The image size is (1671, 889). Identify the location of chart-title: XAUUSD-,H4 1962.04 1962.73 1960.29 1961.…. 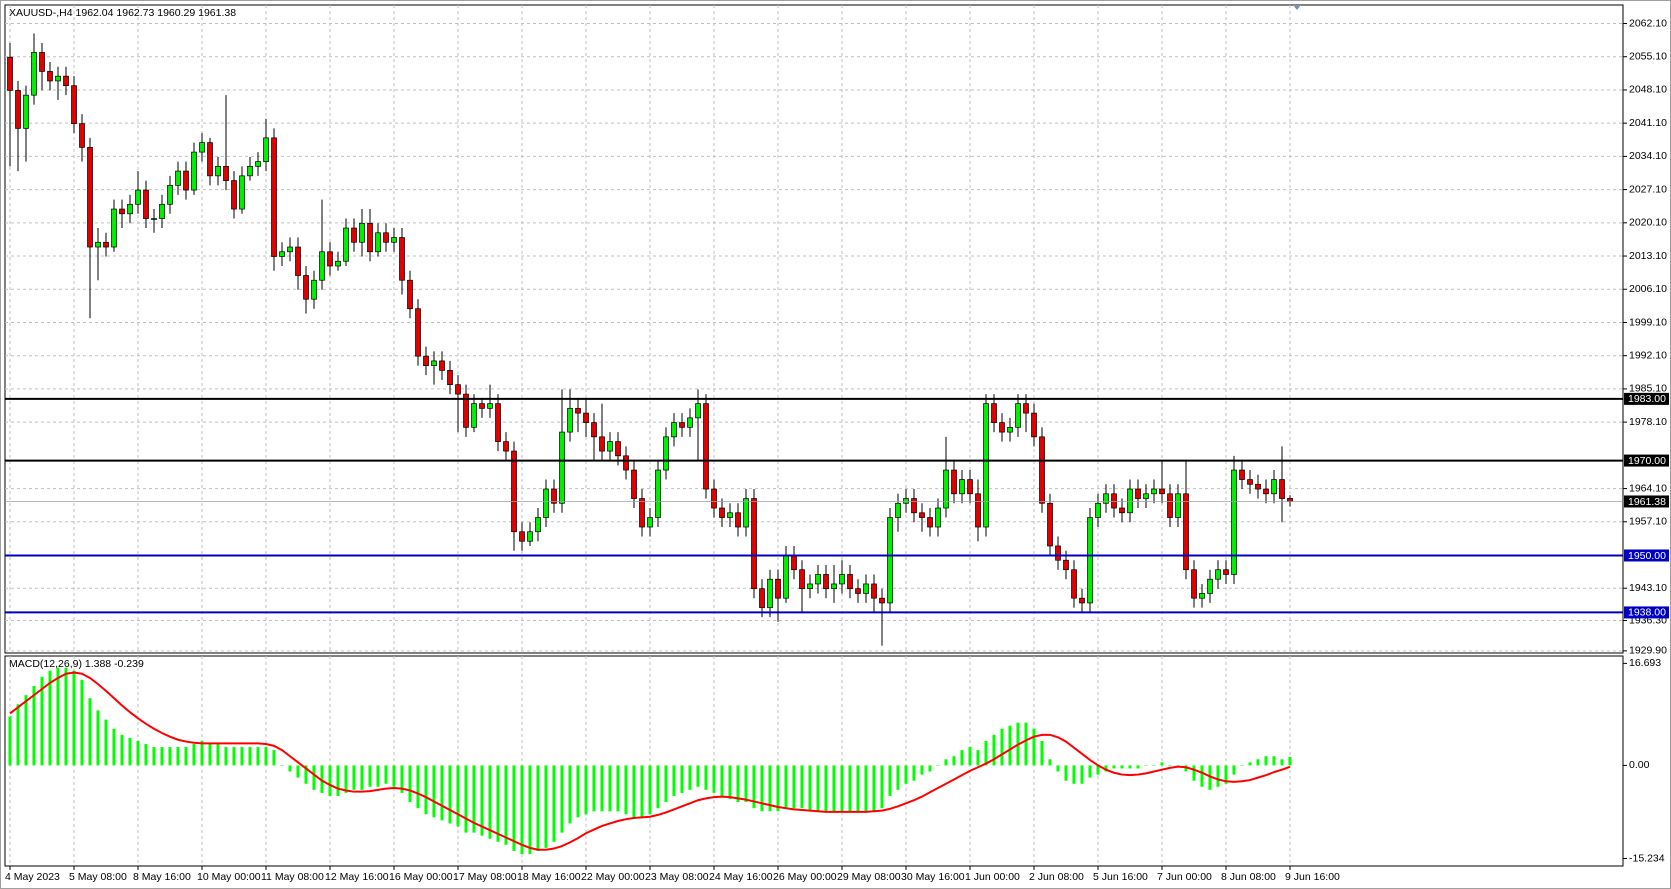
(122, 13).